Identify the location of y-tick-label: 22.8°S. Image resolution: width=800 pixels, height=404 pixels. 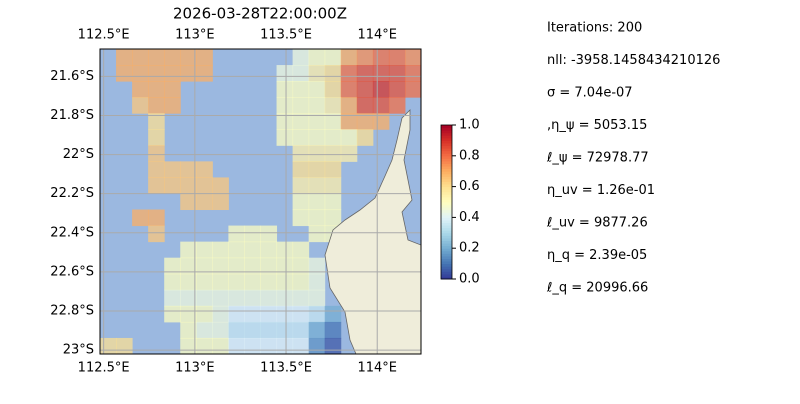
(72, 310).